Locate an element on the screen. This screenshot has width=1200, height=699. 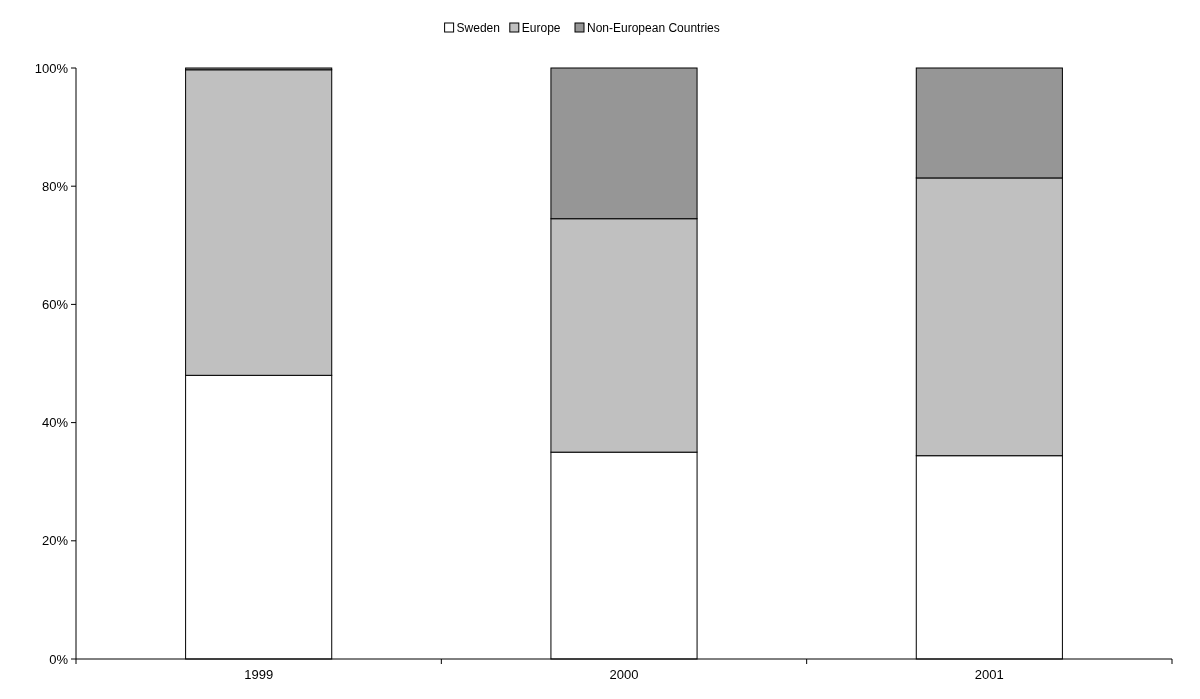
legend-label: Europe is located at coordinates (541, 28).